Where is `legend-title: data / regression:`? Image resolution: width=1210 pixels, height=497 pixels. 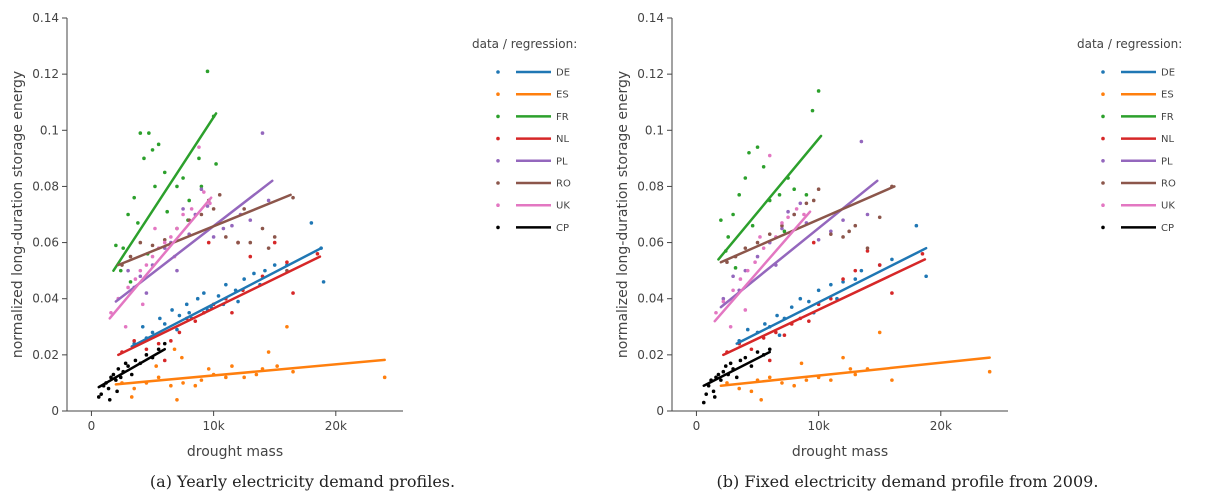
legend-title: data / regression: is located at coordinates (1129, 44).